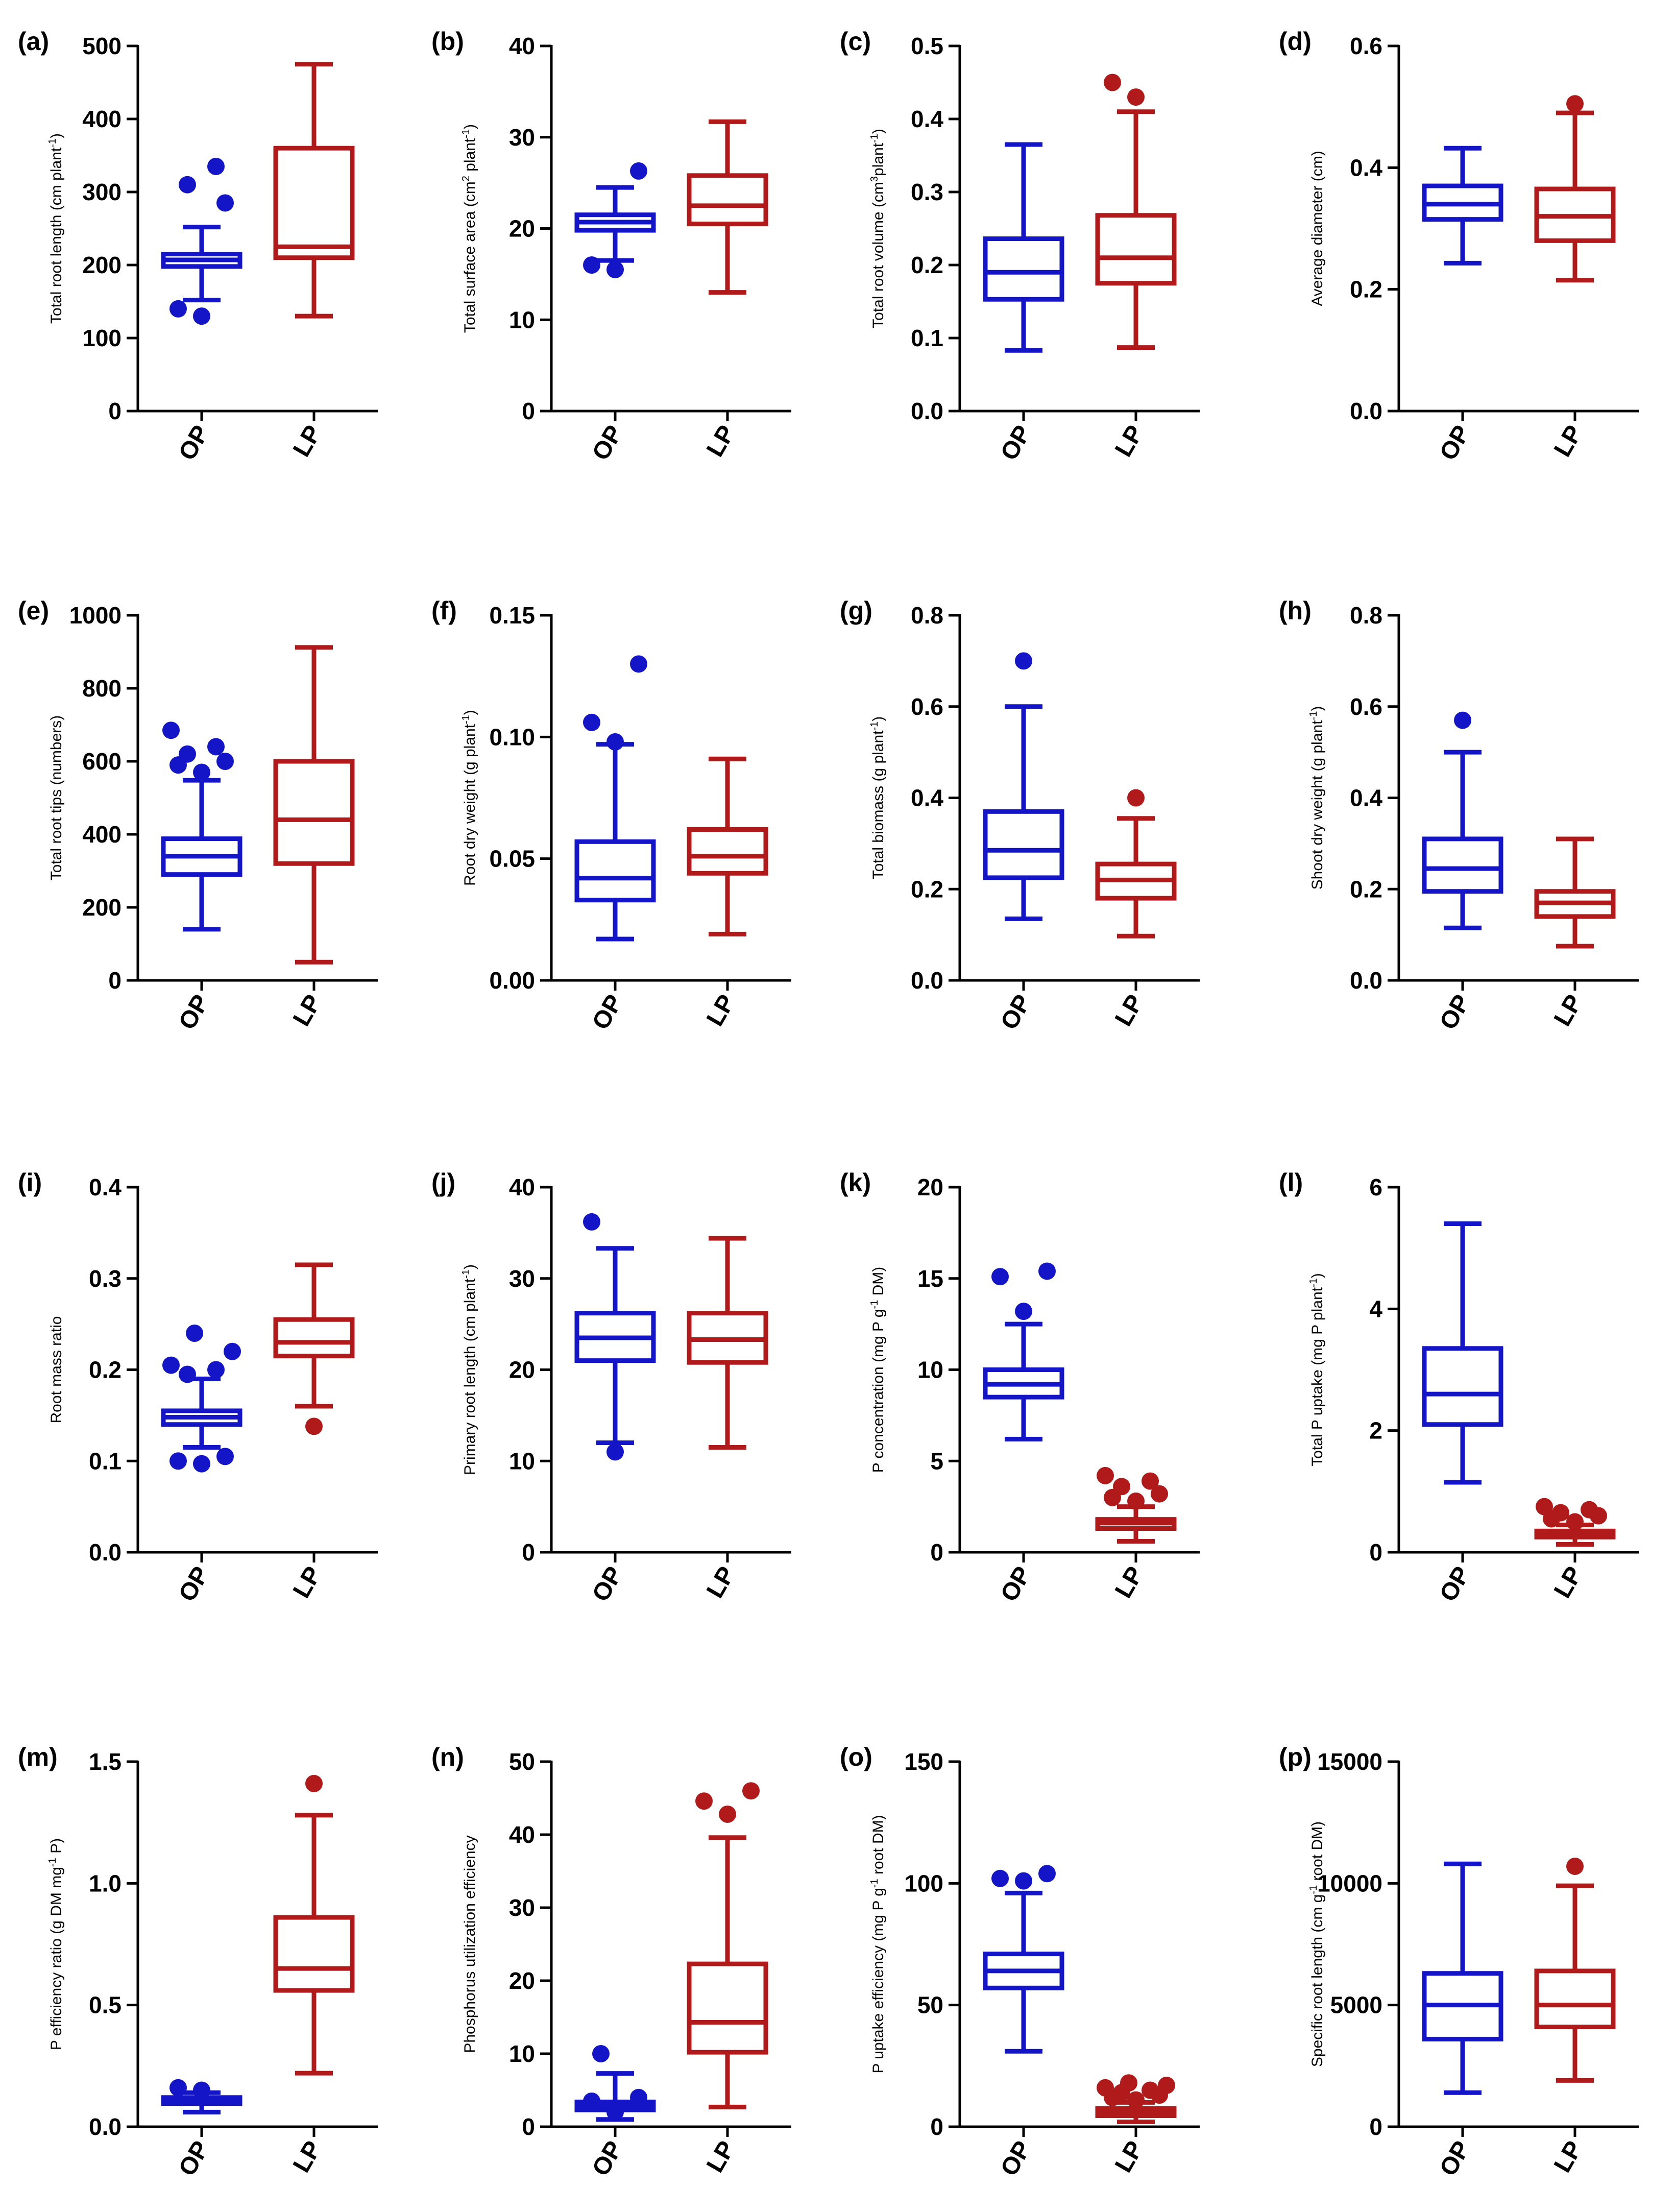 This screenshot has height=2212, width=1675. I want to click on y-tick-label-a: 300, so click(102, 192).